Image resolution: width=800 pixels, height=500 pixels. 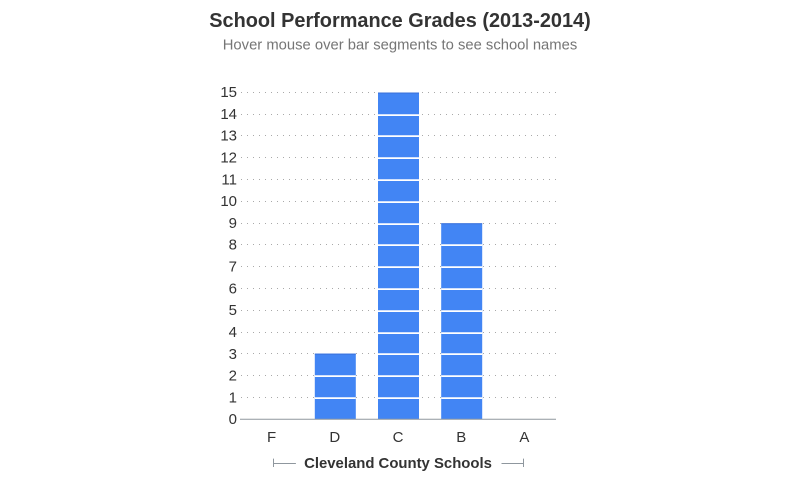 What do you see at coordinates (233, 245) in the screenshot?
I see `svg-text: 8` at bounding box center [233, 245].